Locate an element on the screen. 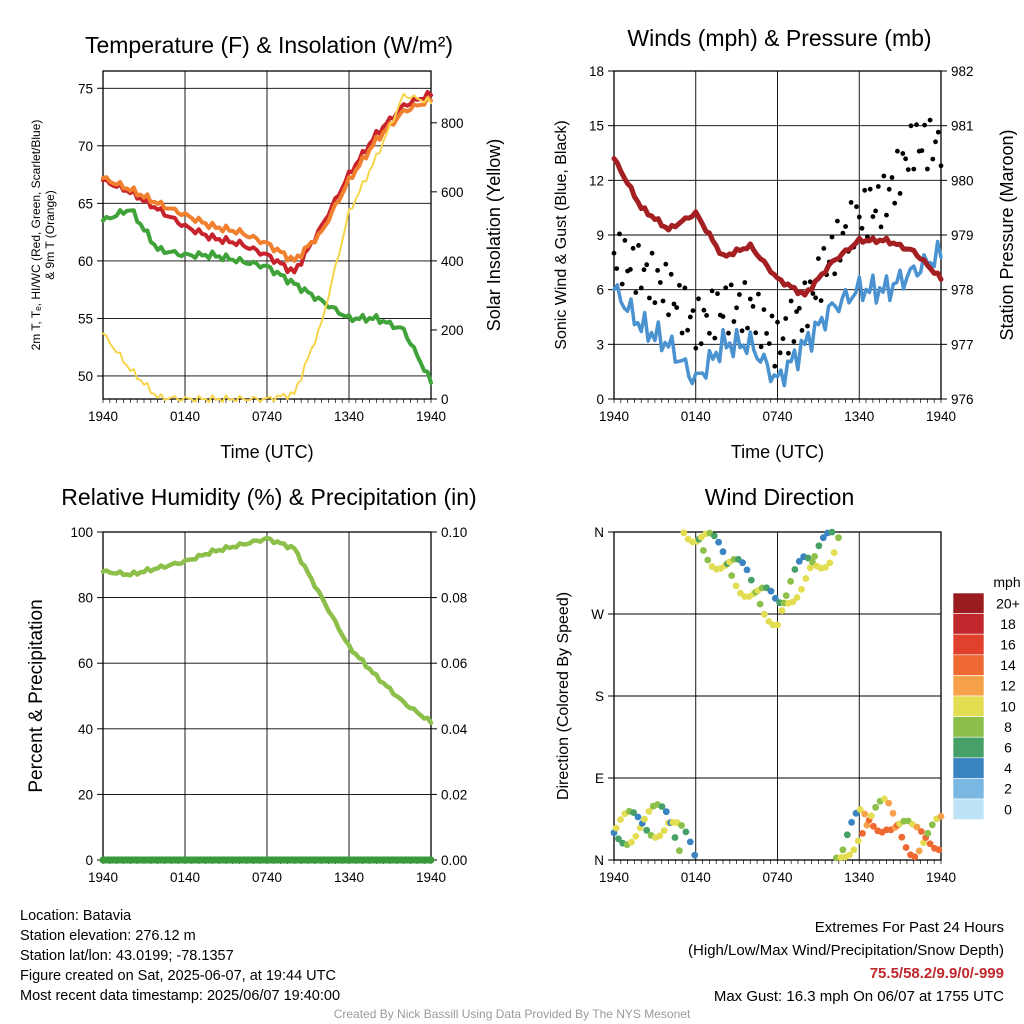 The width and height of the screenshot is (1024, 1024). wind-x-tick-label: 1340 is located at coordinates (859, 416).